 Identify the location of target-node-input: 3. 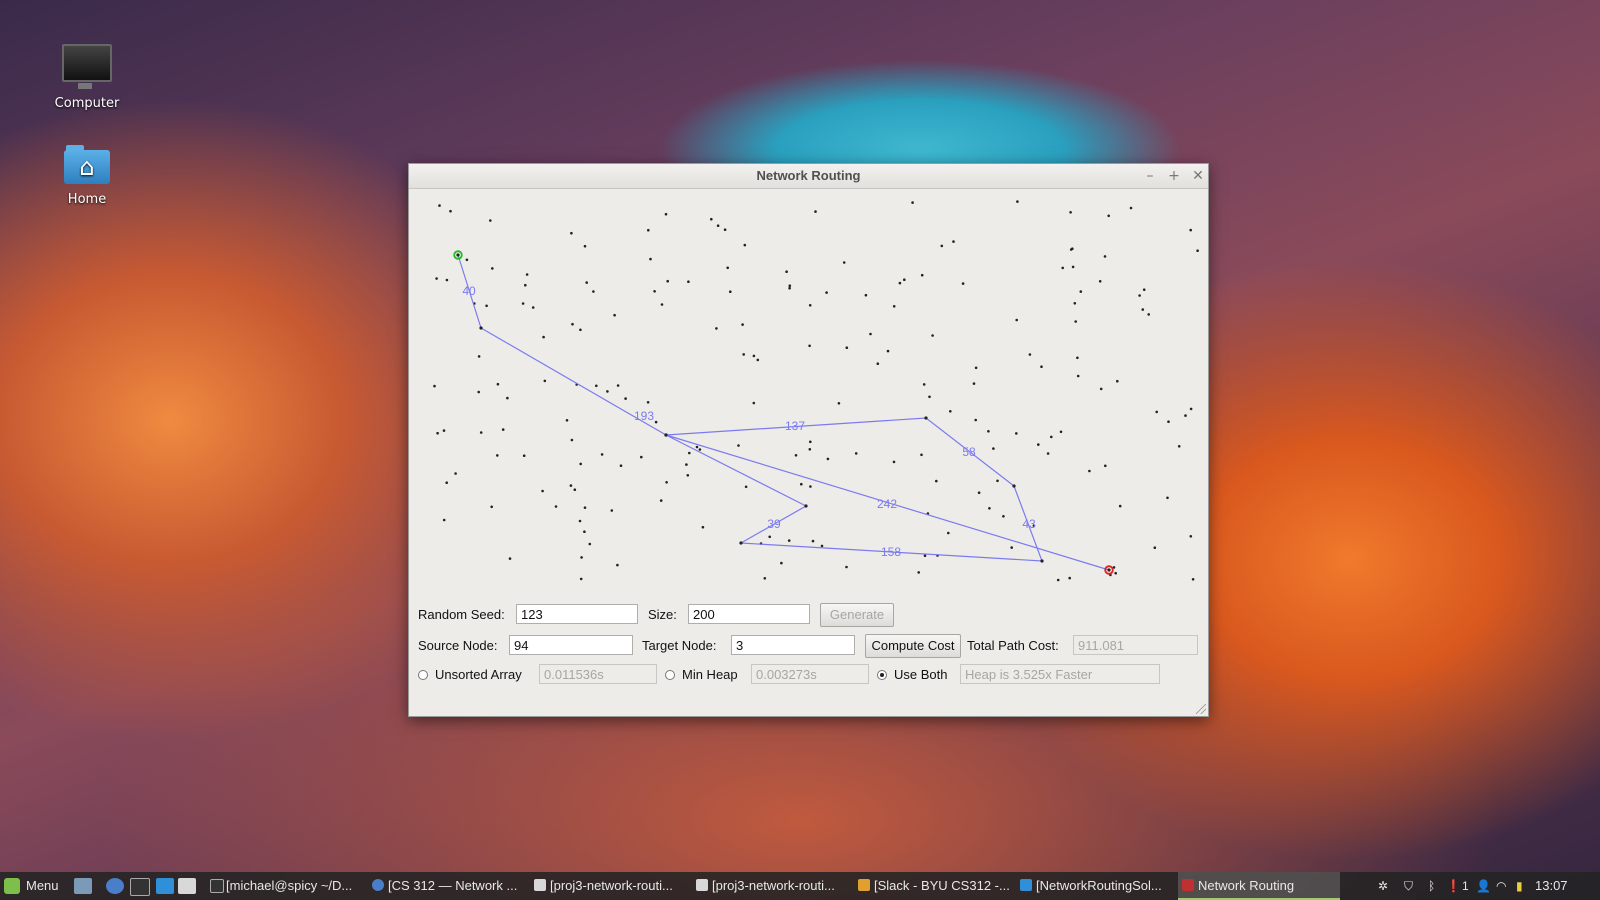
(793, 645).